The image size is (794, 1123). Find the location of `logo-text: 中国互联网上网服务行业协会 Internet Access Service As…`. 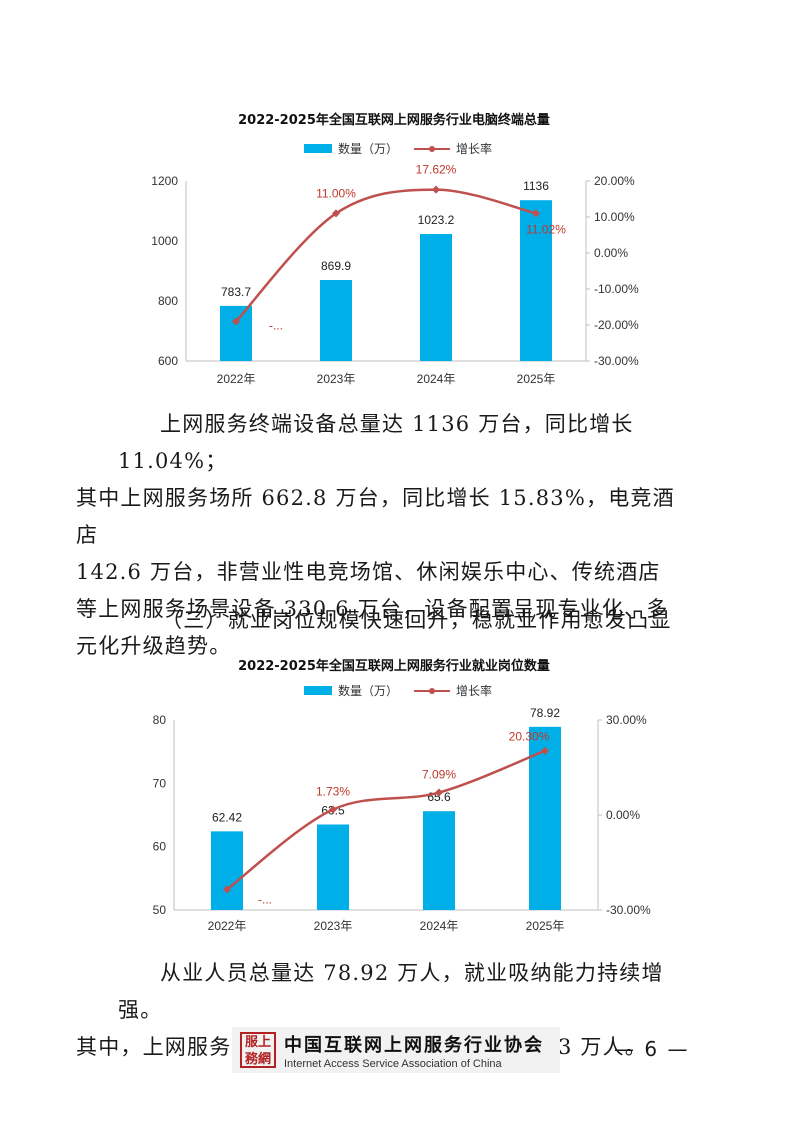

logo-text: 中国互联网上网服务行业协会 Internet Access Service As… is located at coordinates (414, 1050).